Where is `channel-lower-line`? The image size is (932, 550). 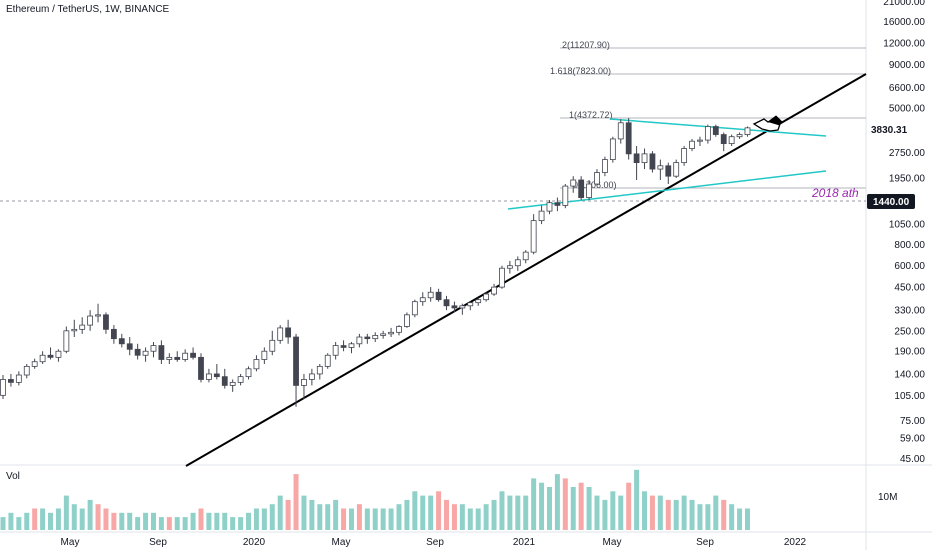
channel-lower-line is located at coordinates (667, 190).